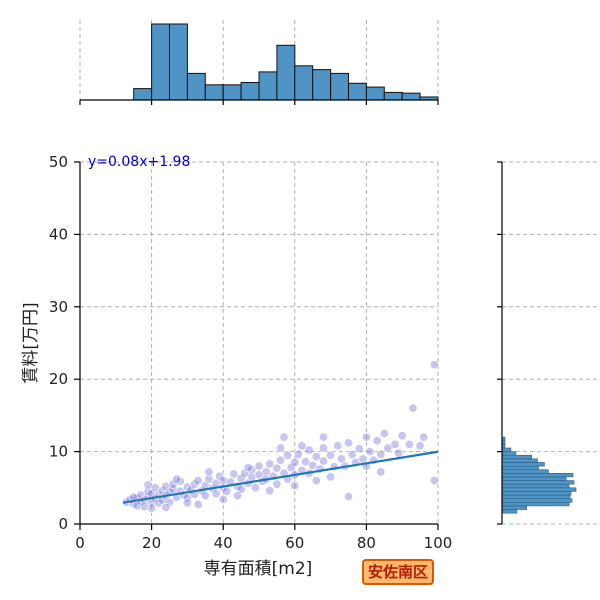  What do you see at coordinates (294, 543) in the screenshot?
I see `x-tick-label: 60` at bounding box center [294, 543].